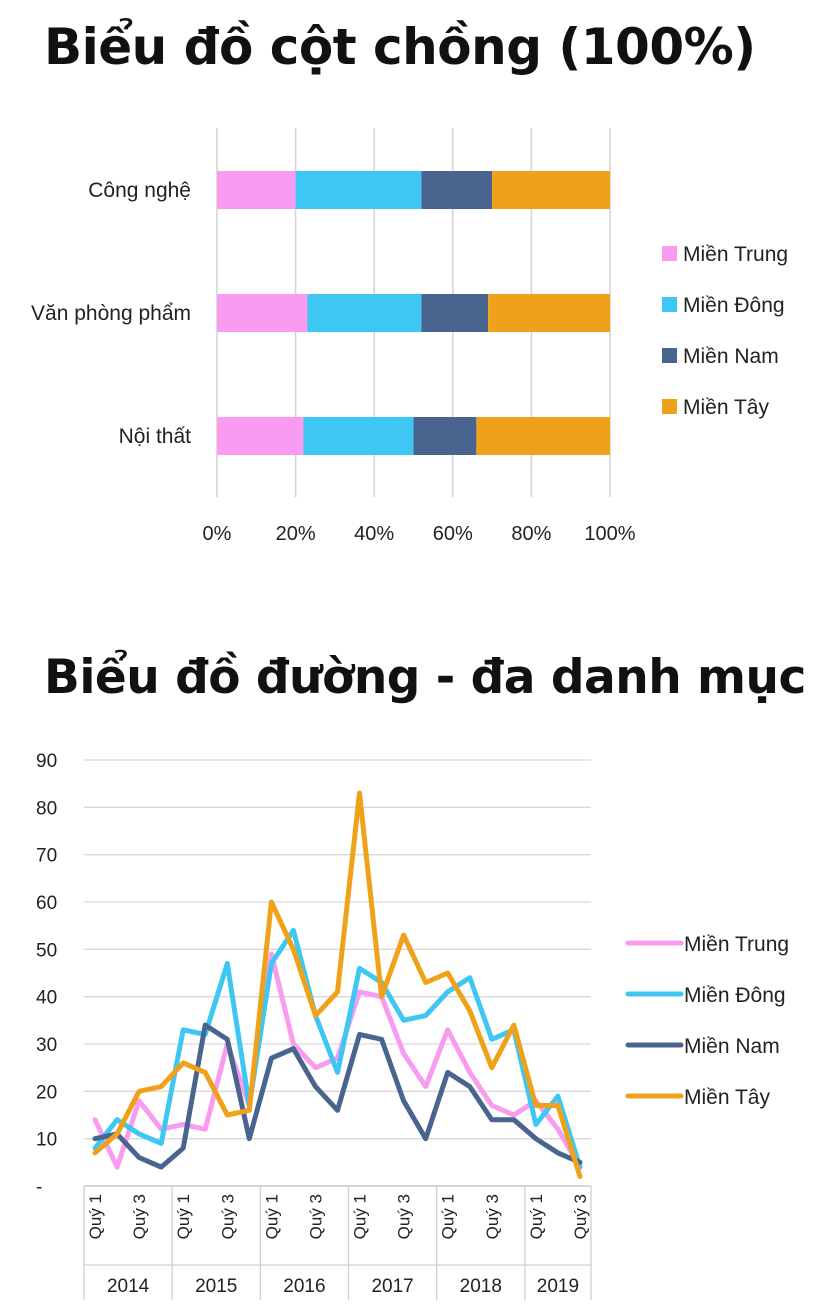 The width and height of the screenshot is (816, 1312). Describe the element at coordinates (558, 1286) in the screenshot. I see `year-label: 2019` at that location.